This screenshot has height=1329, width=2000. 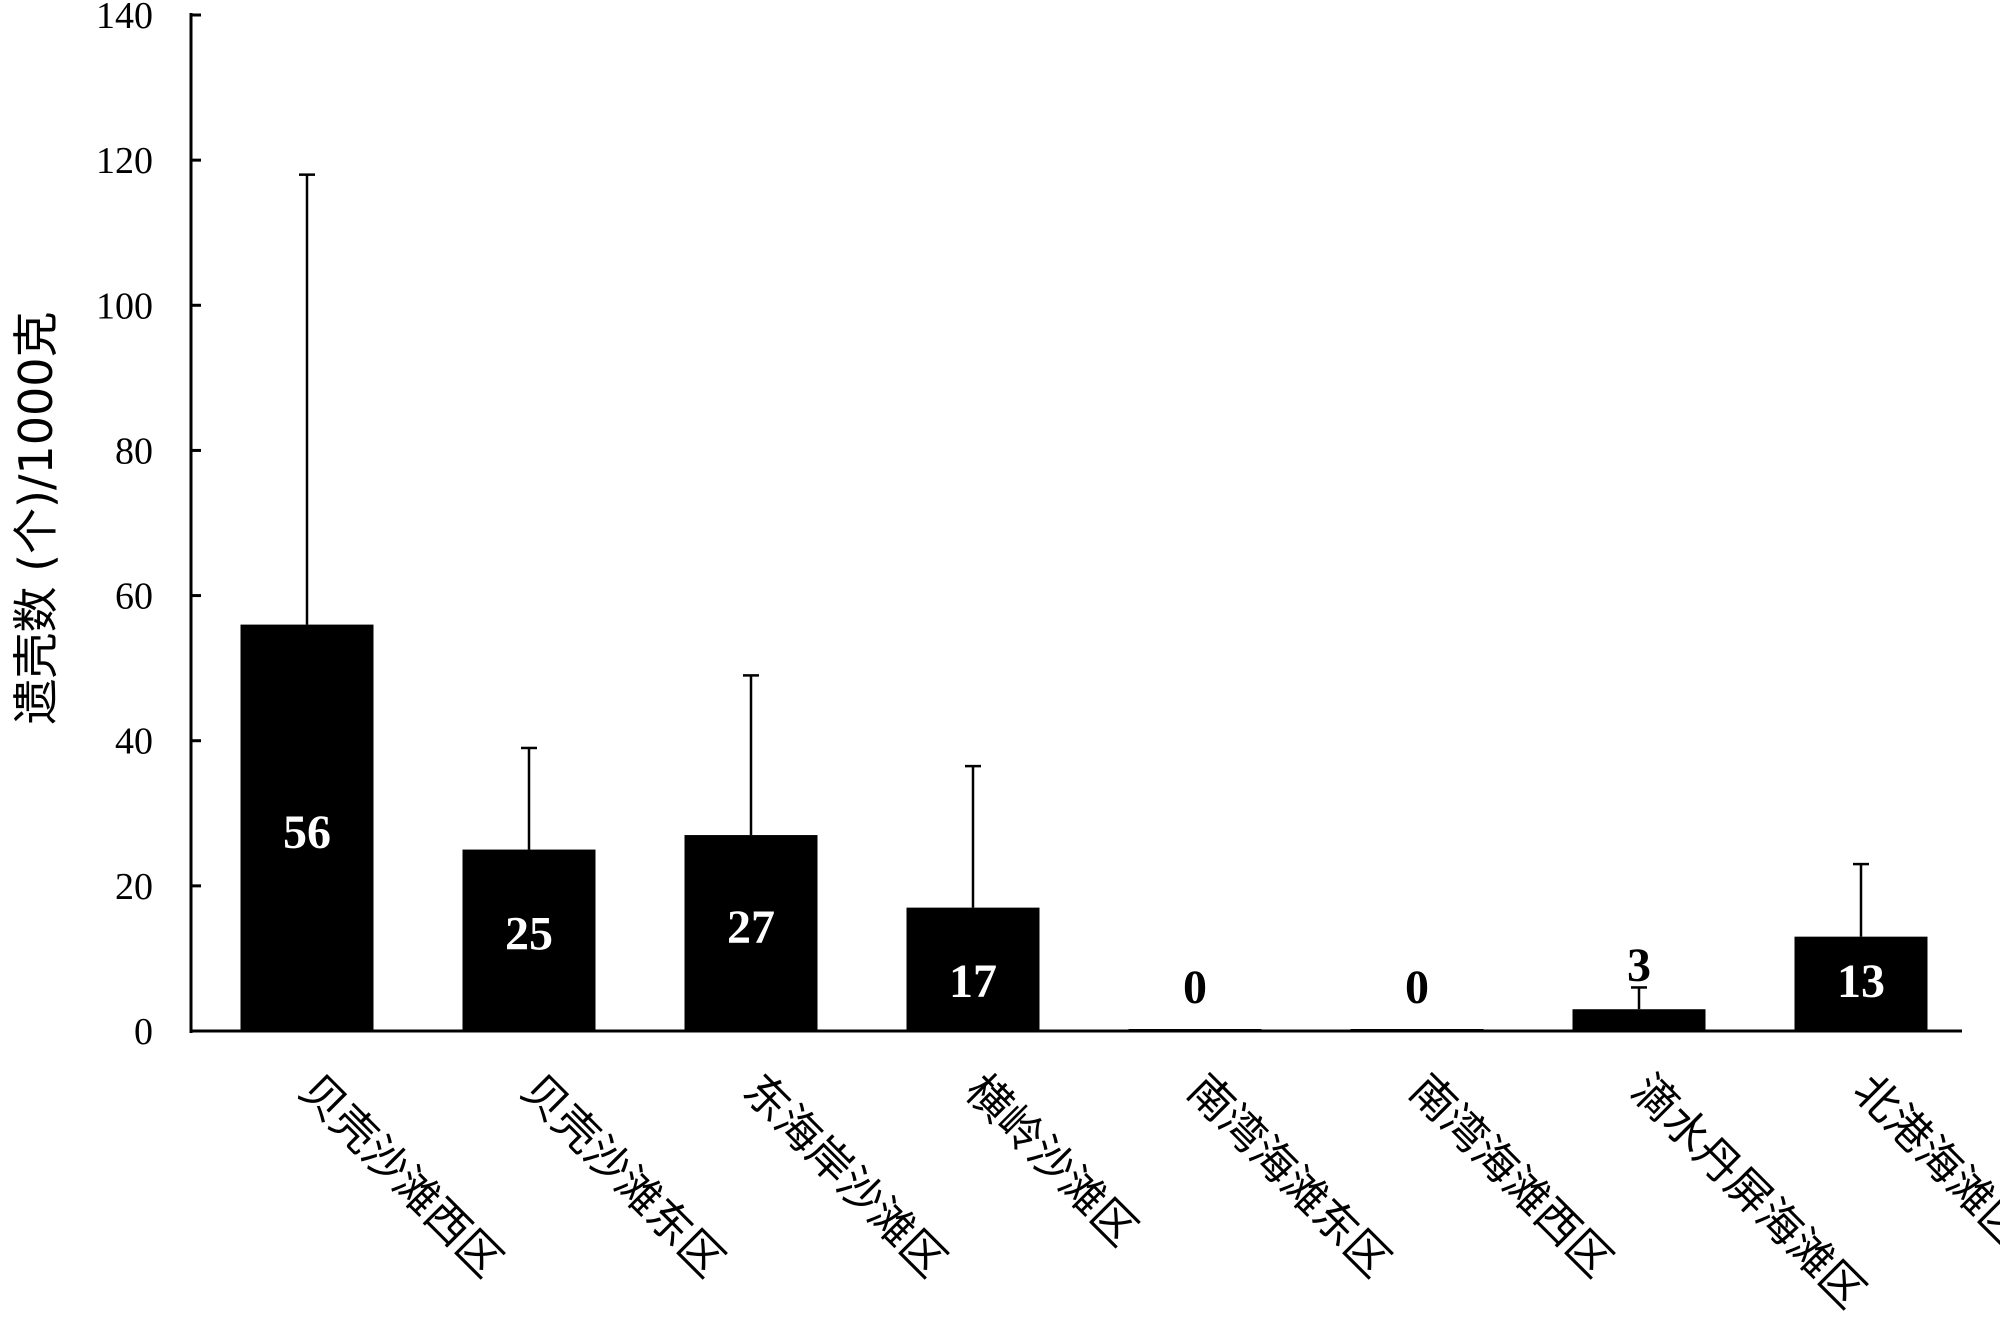 I want to click on y-axis-label: 遗壳数 (个)/1000克, so click(x=36, y=517).